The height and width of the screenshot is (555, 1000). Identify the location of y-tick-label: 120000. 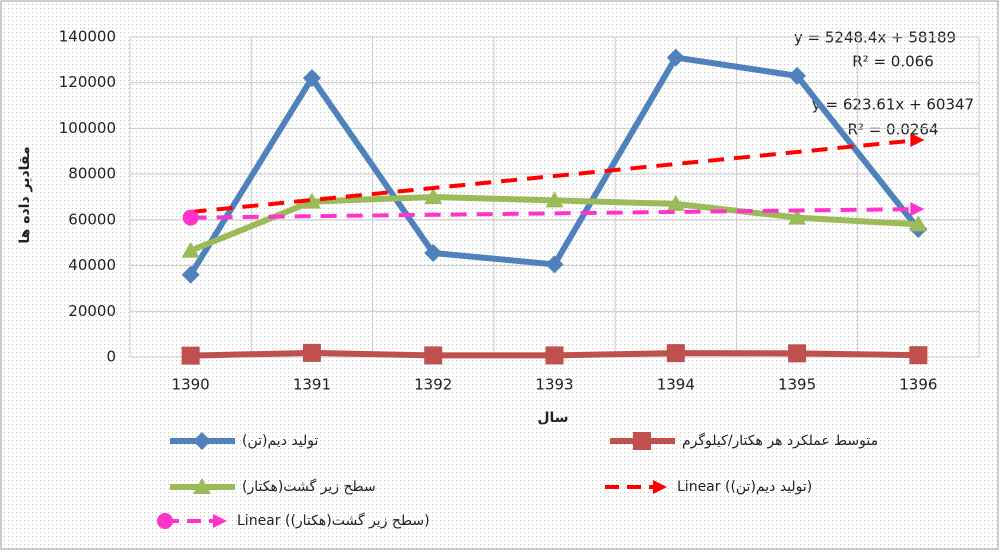
(87, 82).